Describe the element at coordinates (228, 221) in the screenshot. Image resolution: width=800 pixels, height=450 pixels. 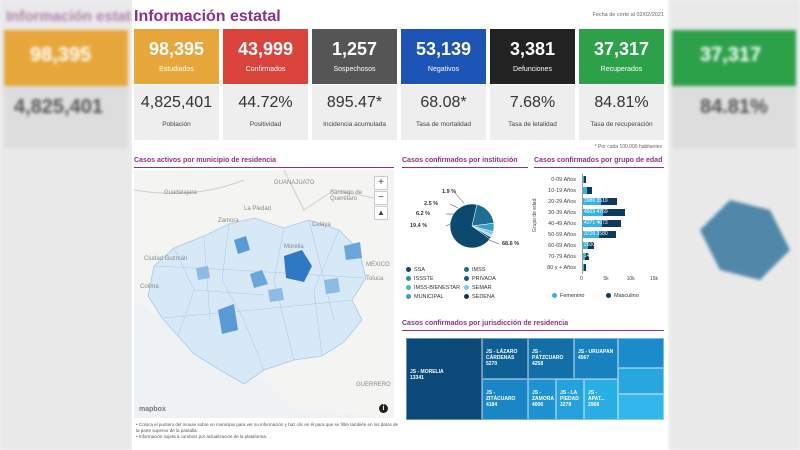
I see `map-label: Zamora` at that location.